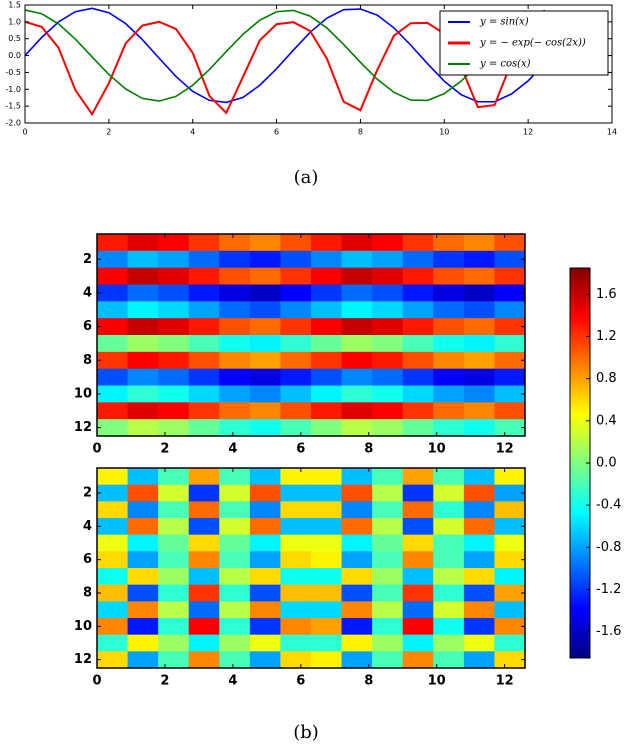 The height and width of the screenshot is (744, 628). What do you see at coordinates (606, 378) in the screenshot?
I see `colorbar-tick-label: 0.8` at bounding box center [606, 378].